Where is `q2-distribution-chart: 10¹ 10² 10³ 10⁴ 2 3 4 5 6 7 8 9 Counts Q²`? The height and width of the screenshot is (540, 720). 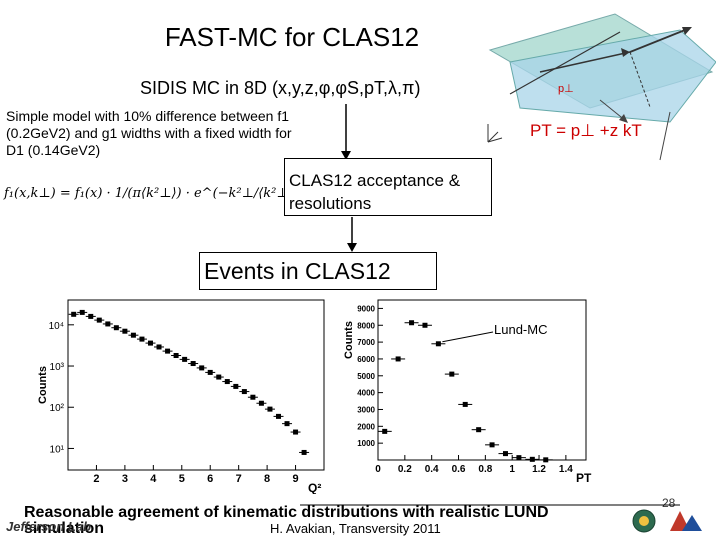 q2-distribution-chart: 10¹ 10² 10³ 10⁴ 2 3 4 5 6 7 8 9 Counts Q² is located at coordinates (181, 396).